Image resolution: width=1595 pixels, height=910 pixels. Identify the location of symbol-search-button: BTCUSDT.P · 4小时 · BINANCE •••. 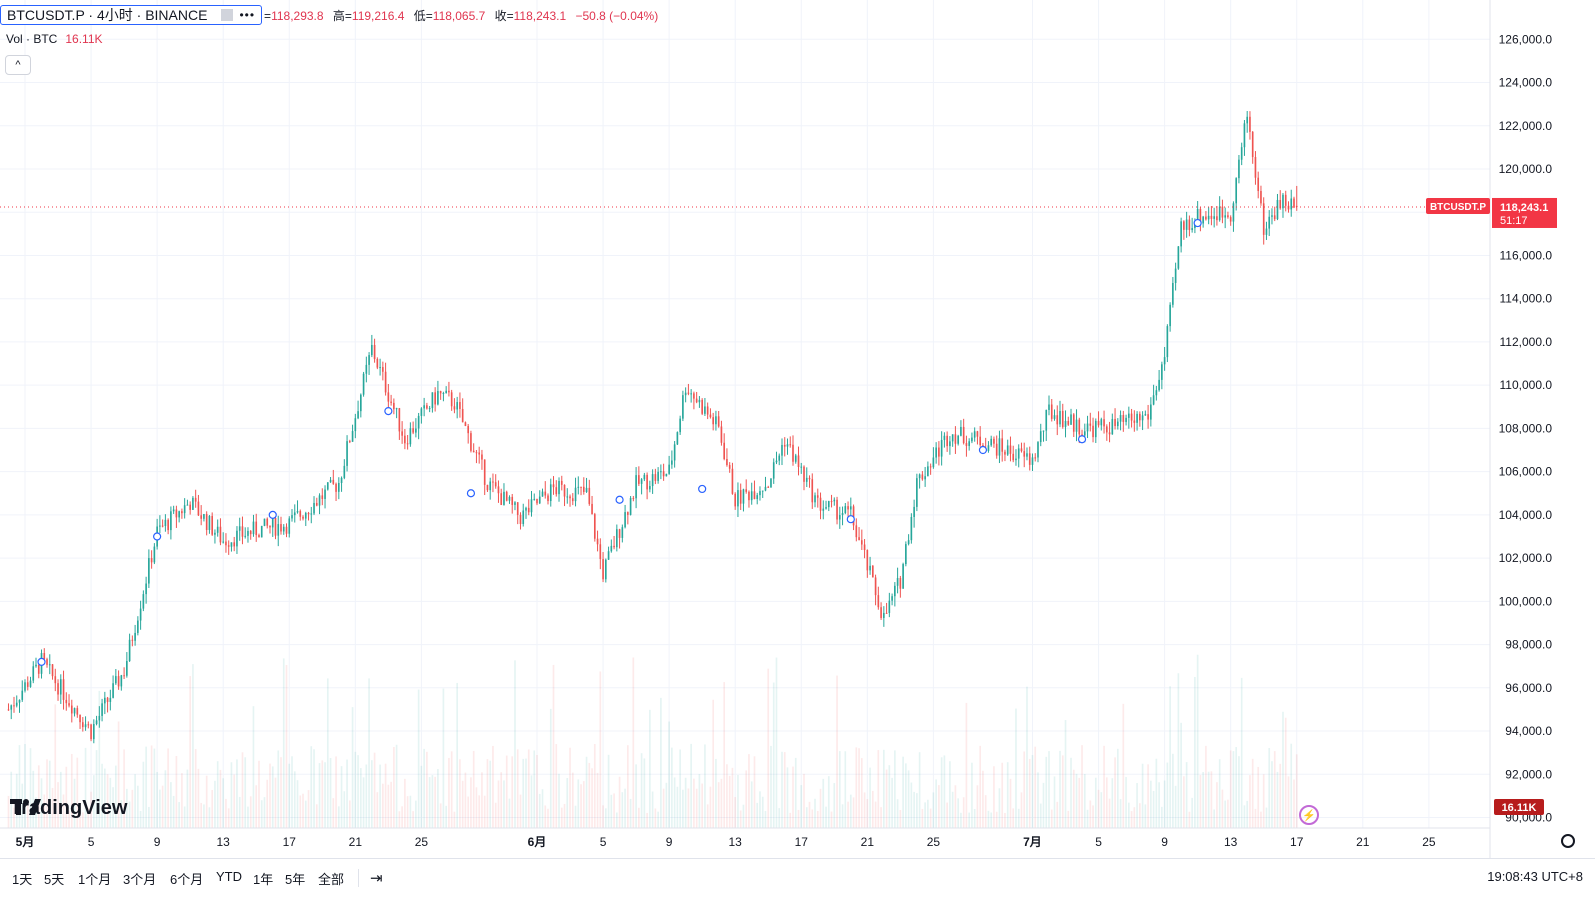
(131, 15).